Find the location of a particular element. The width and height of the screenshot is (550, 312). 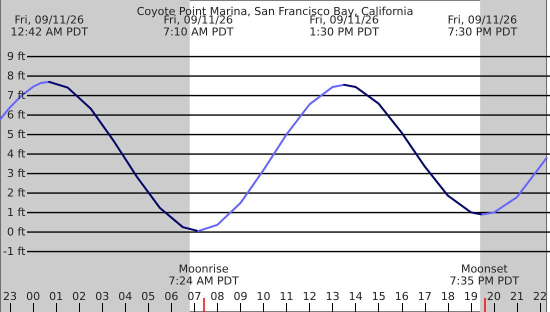

y-tick-label: 1 ft is located at coordinates (16, 213).